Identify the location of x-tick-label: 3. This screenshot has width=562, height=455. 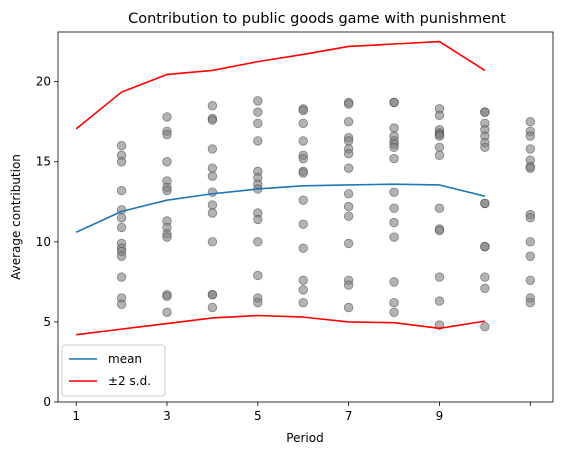
(167, 416).